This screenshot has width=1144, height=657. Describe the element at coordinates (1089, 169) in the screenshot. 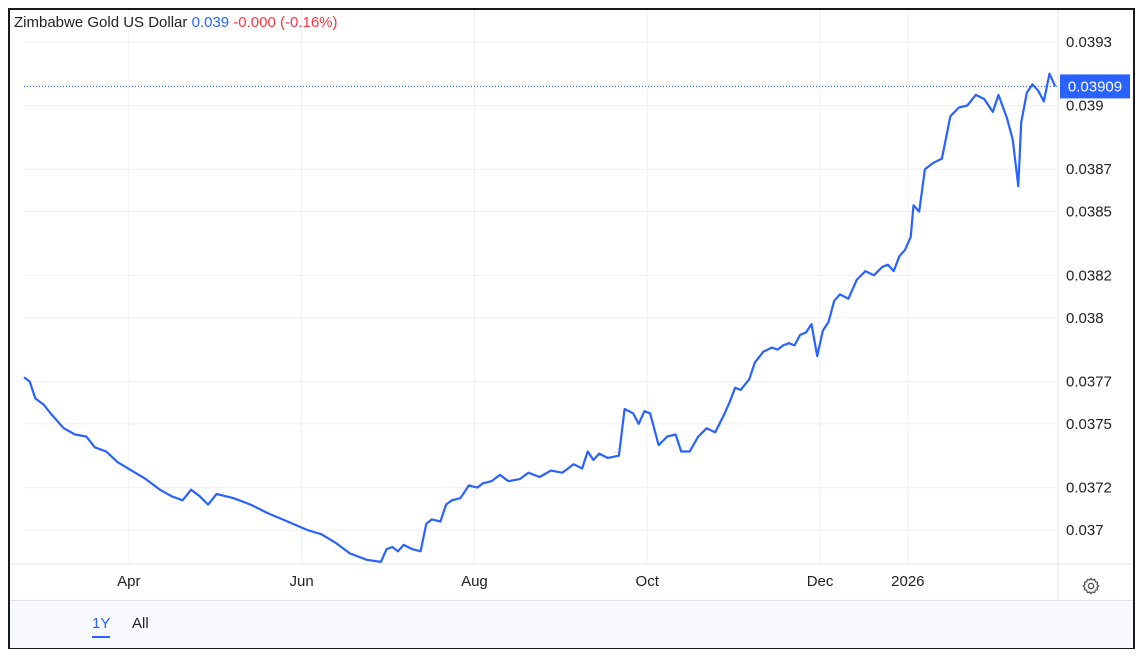

I see `y-tick-label: 0.0387` at that location.